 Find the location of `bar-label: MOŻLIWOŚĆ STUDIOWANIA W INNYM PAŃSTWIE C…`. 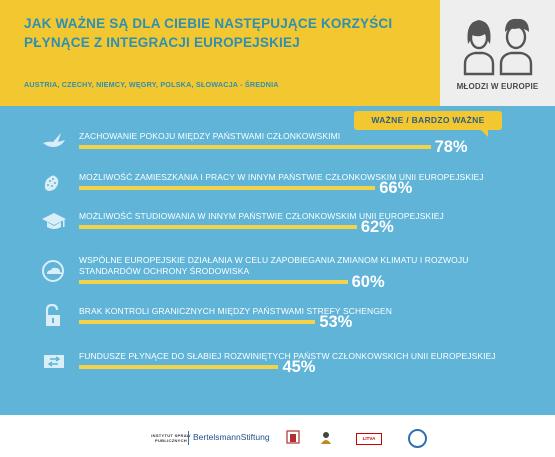

bar-label: MOŻLIWOŚĆ STUDIOWANIA W INNYM PAŃSTWIE C… is located at coordinates (261, 216).